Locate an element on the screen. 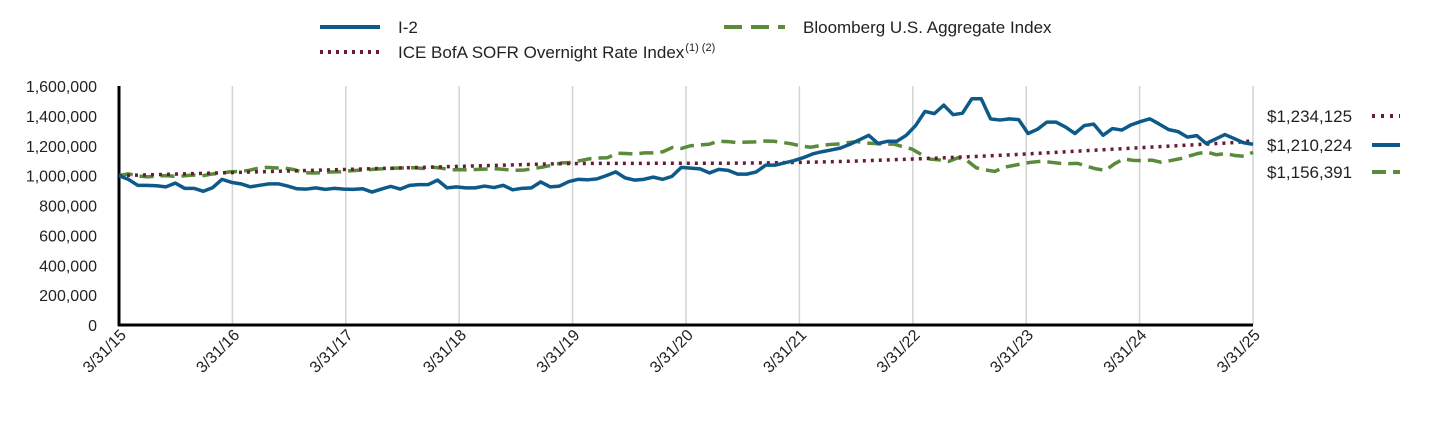 The height and width of the screenshot is (432, 1440). x-tick-label: 3/31/19 is located at coordinates (559, 352).